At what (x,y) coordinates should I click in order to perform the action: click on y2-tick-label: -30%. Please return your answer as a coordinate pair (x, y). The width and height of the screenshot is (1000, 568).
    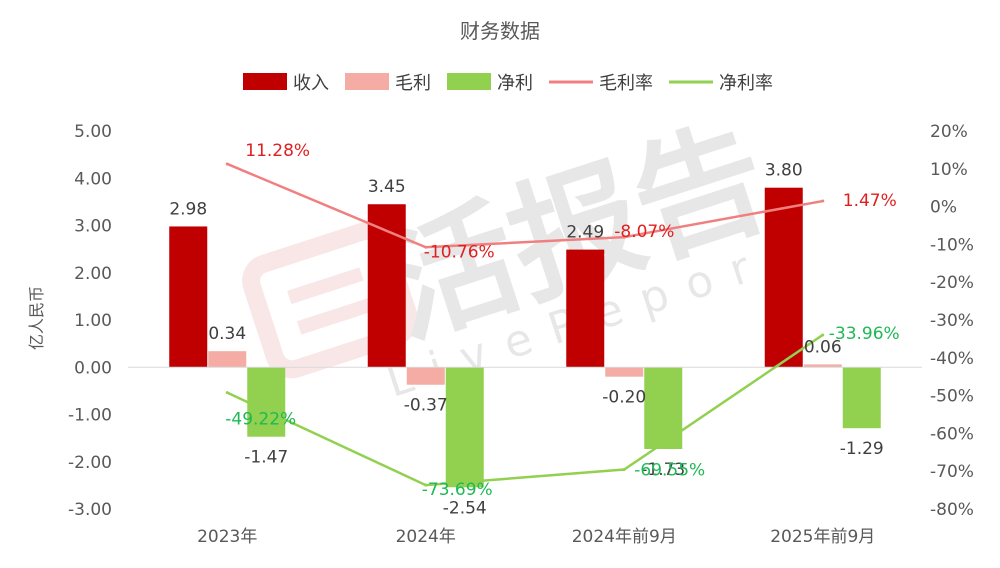
    Looking at the image, I should click on (952, 321).